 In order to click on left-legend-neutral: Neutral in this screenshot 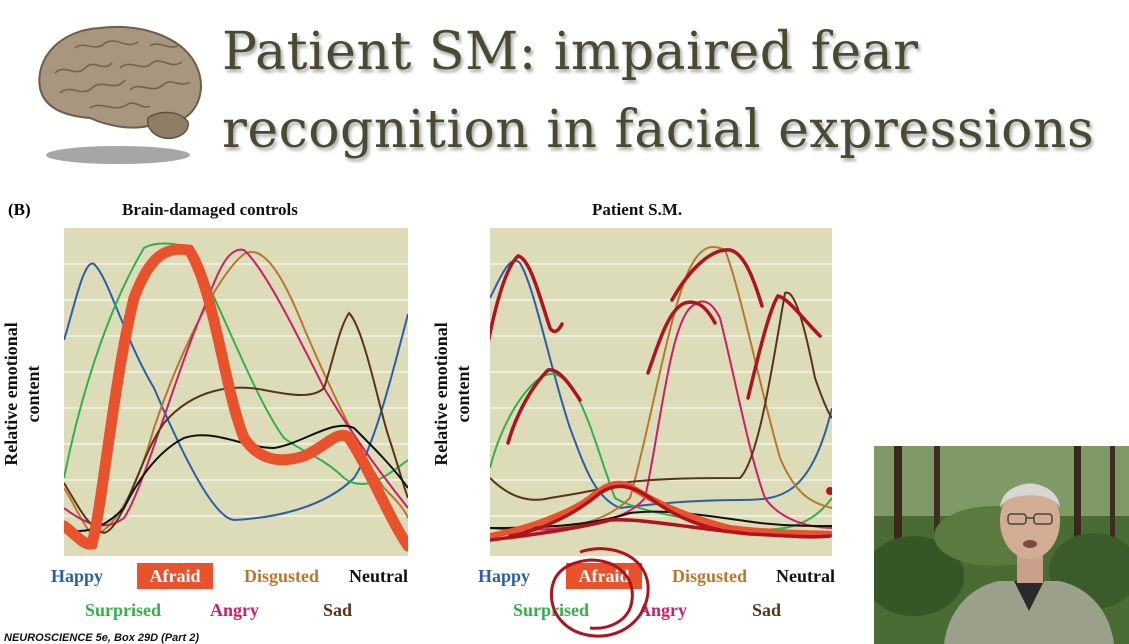, I will do `click(378, 576)`.